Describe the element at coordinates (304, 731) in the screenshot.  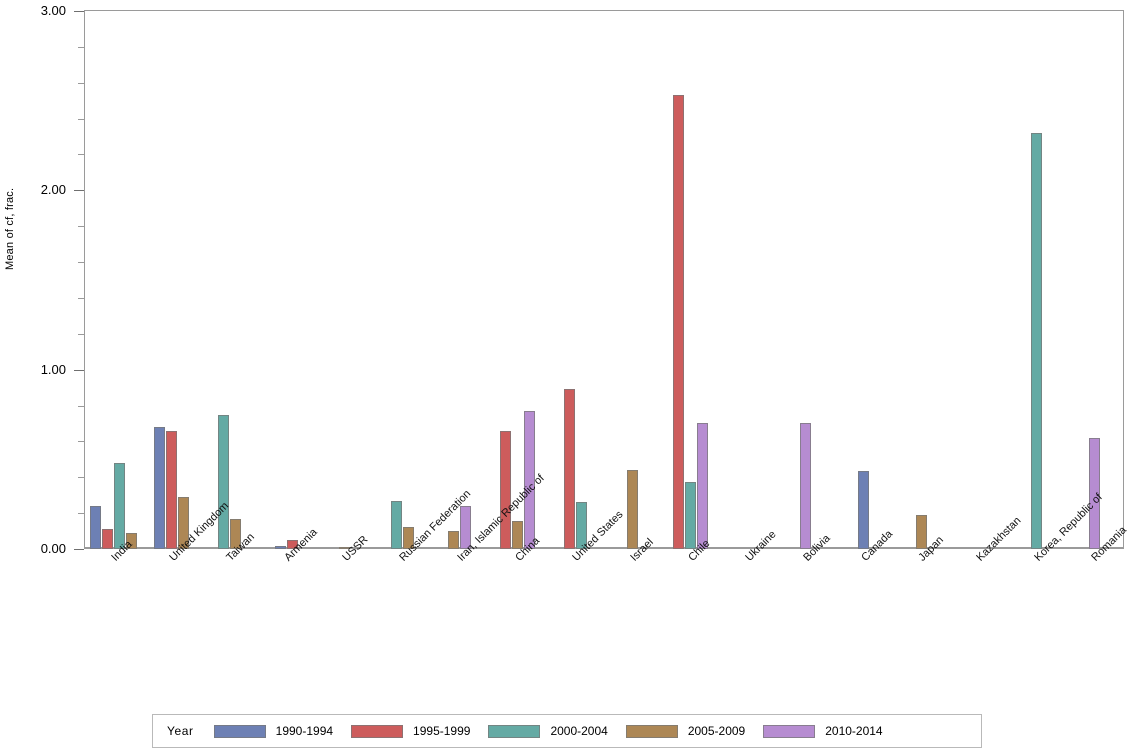
I see `legend-label: 1990-1994` at that location.